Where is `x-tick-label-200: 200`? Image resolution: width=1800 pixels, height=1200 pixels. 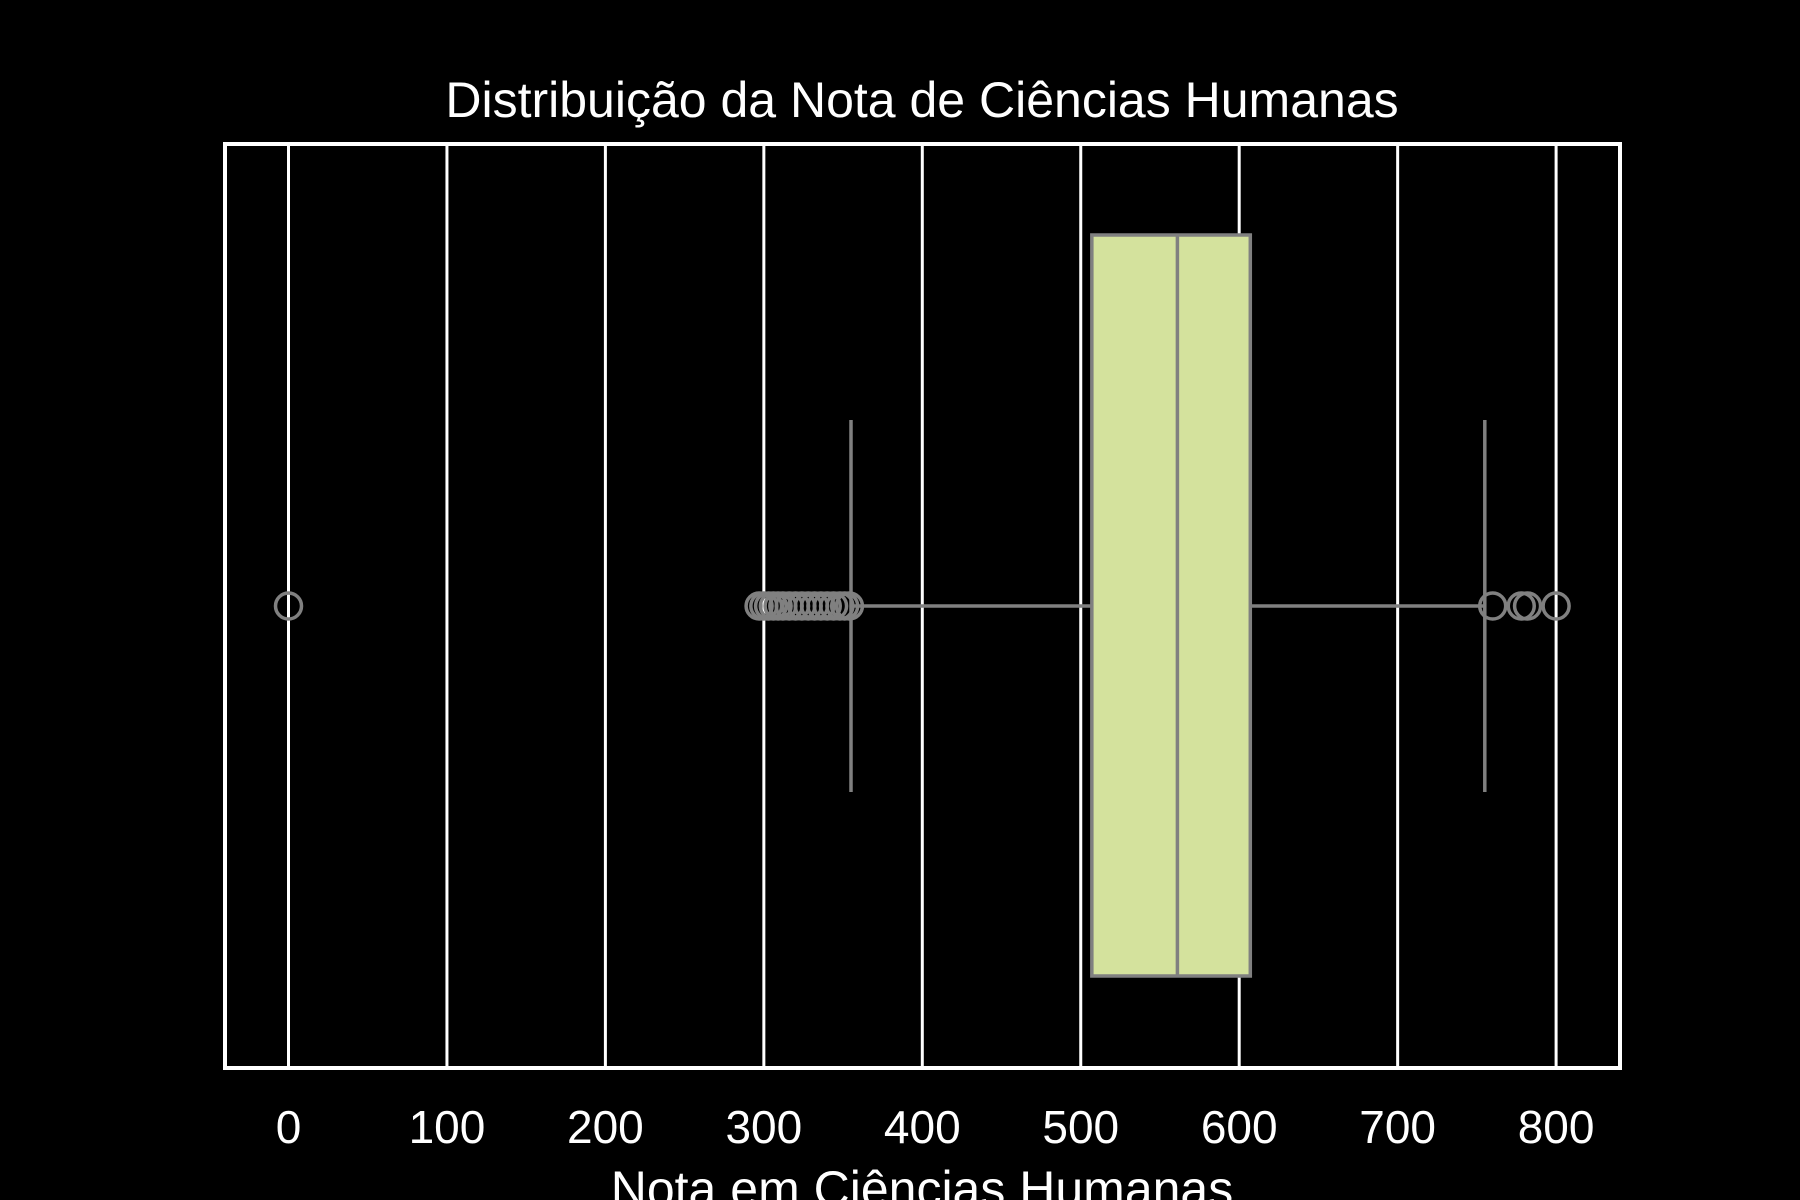 x-tick-label-200: 200 is located at coordinates (605, 1127).